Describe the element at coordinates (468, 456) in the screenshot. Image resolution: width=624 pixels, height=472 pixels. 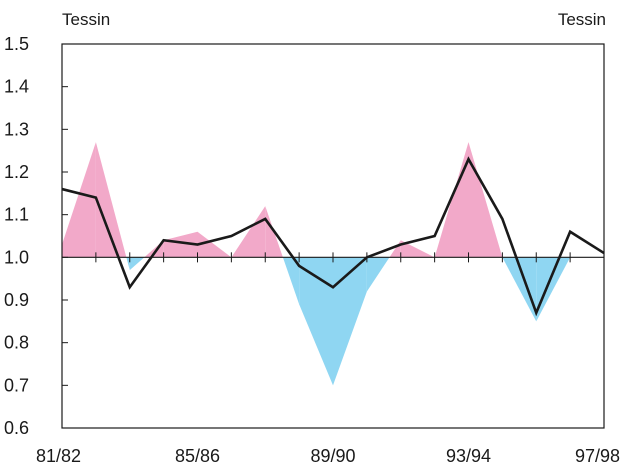
I see `x-tick-label: 93/94` at that location.